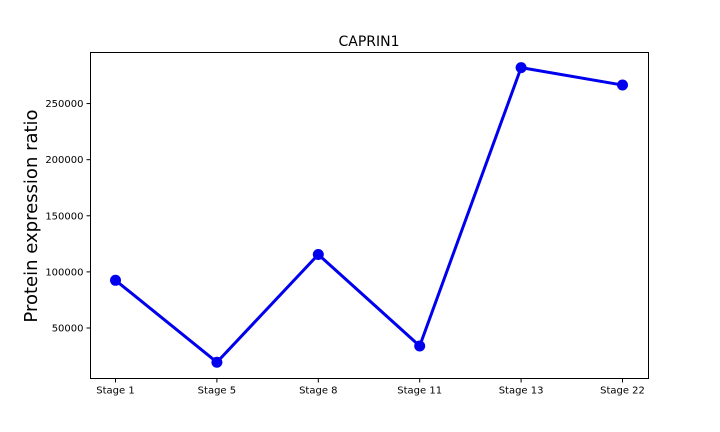  Describe the element at coordinates (64, 104) in the screenshot. I see `y-tick-label: 250000` at that location.